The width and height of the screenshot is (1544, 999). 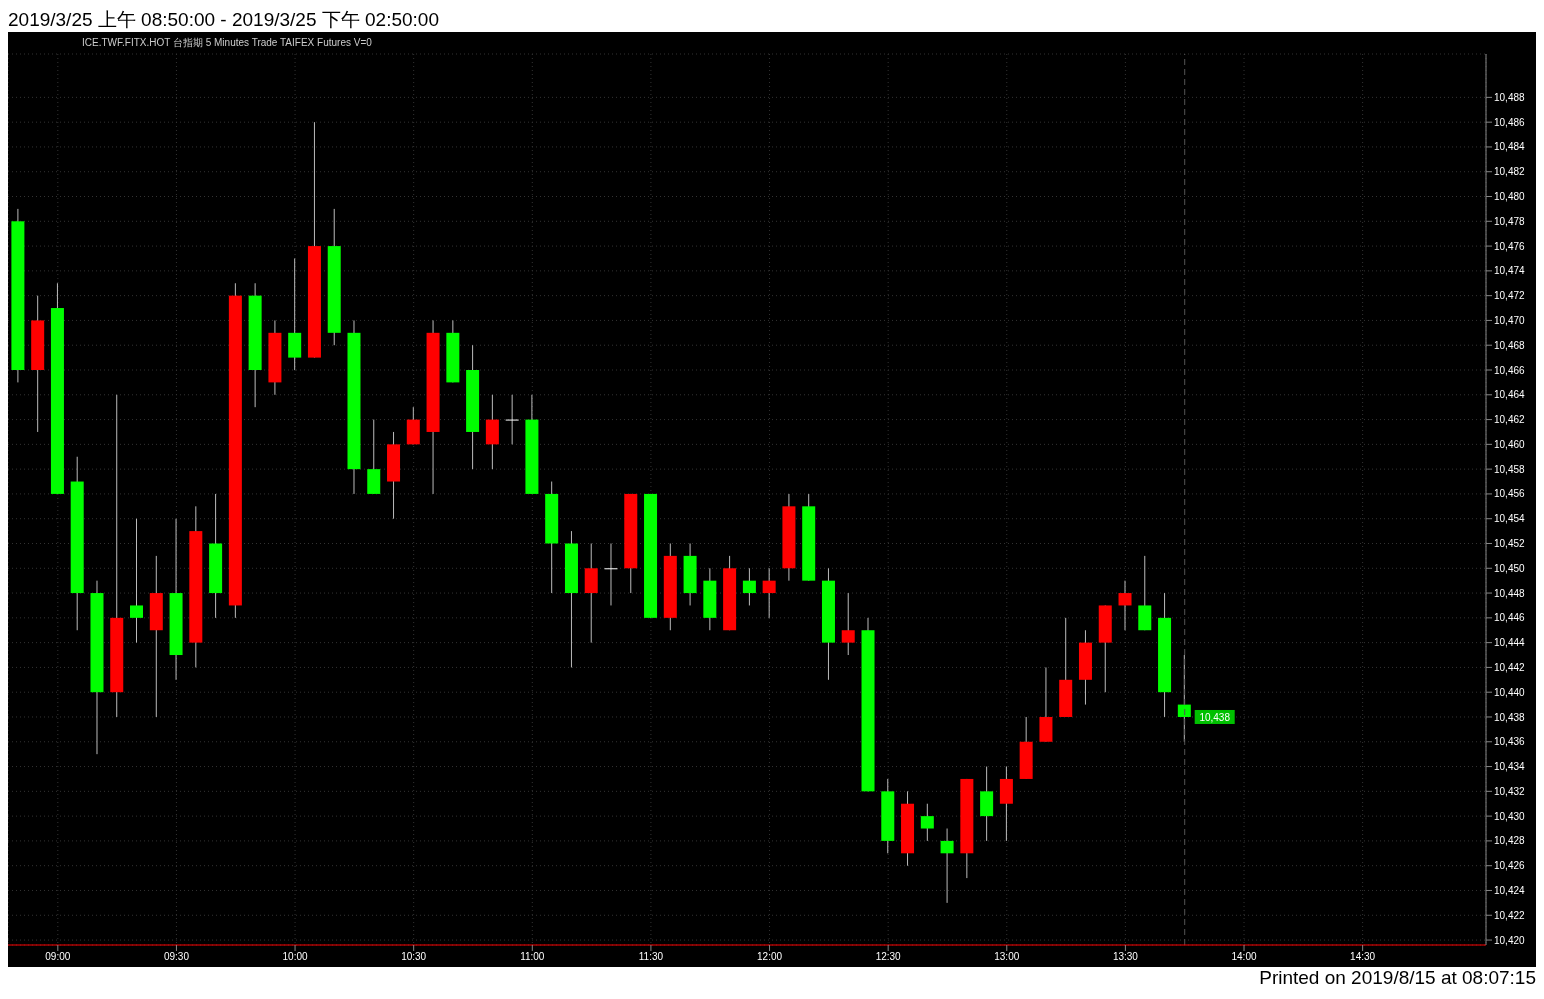 What do you see at coordinates (1510, 221) in the screenshot?
I see `y-tick-label: 10,478` at bounding box center [1510, 221].